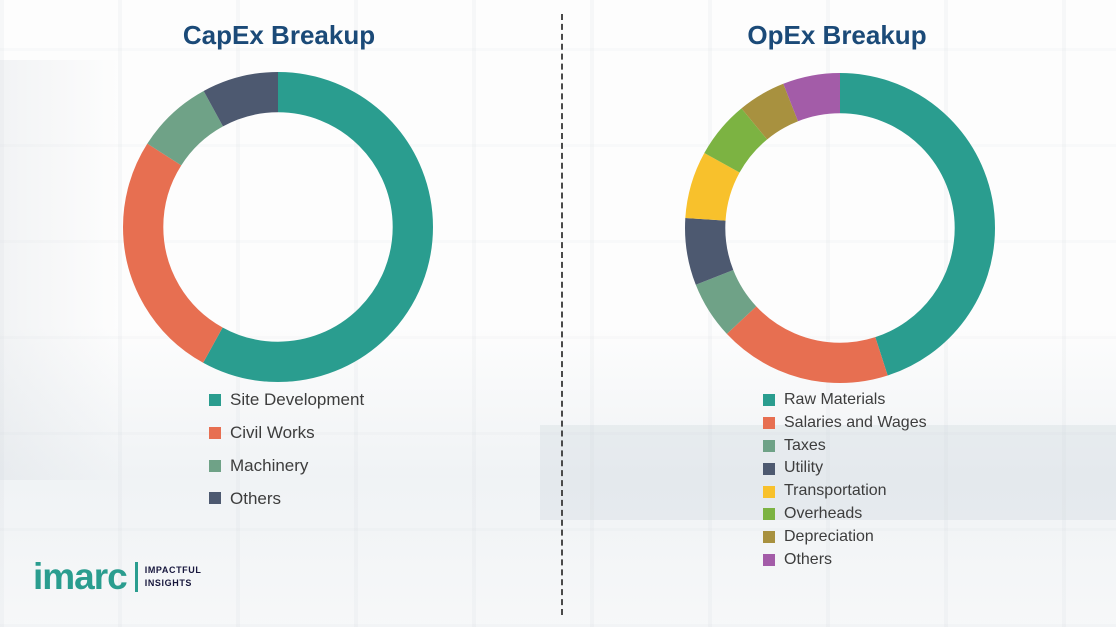  I want to click on donut-segment-salaries-and-wages, so click(840, 228).